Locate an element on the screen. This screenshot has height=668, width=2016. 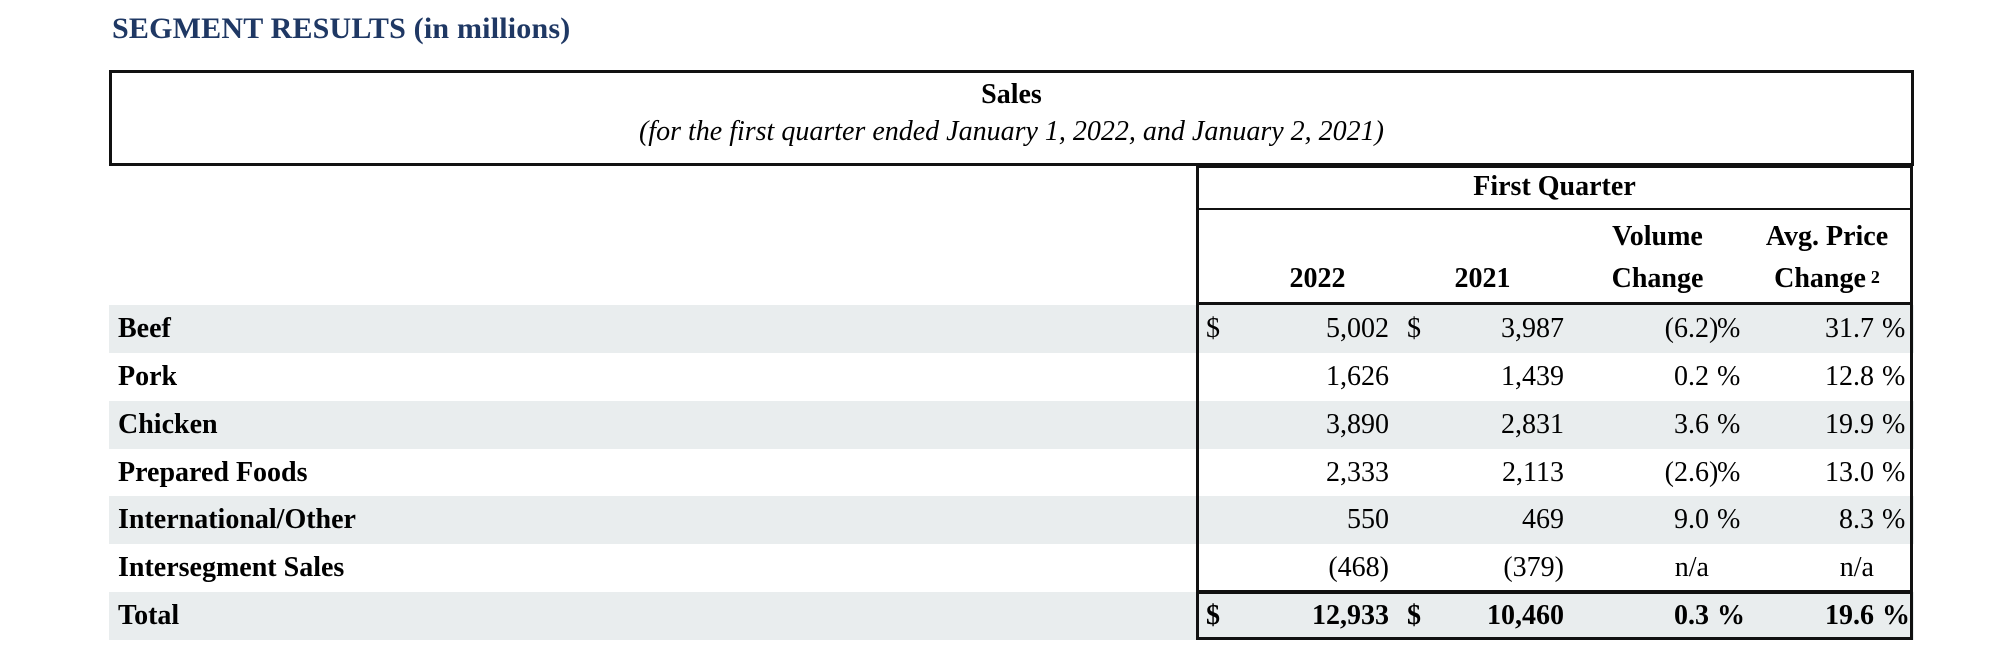
divider-under-first-quarter is located at coordinates (1554, 209).